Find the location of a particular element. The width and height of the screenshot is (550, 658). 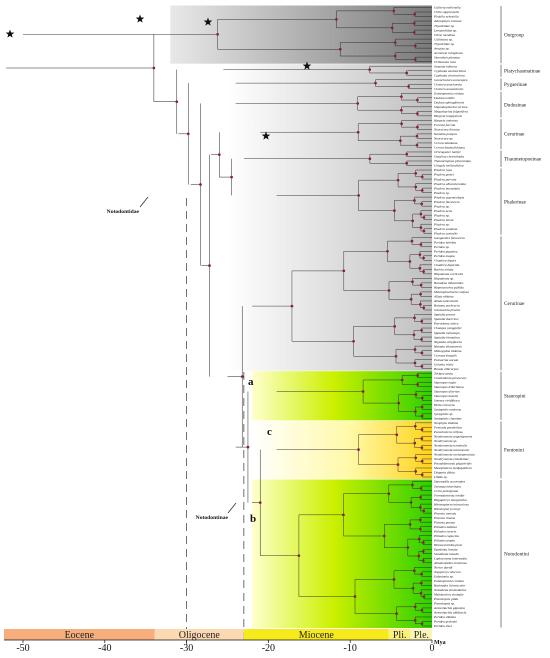

tip-label: Pseudofentonia plagiviridis is located at coordinates (452, 464).